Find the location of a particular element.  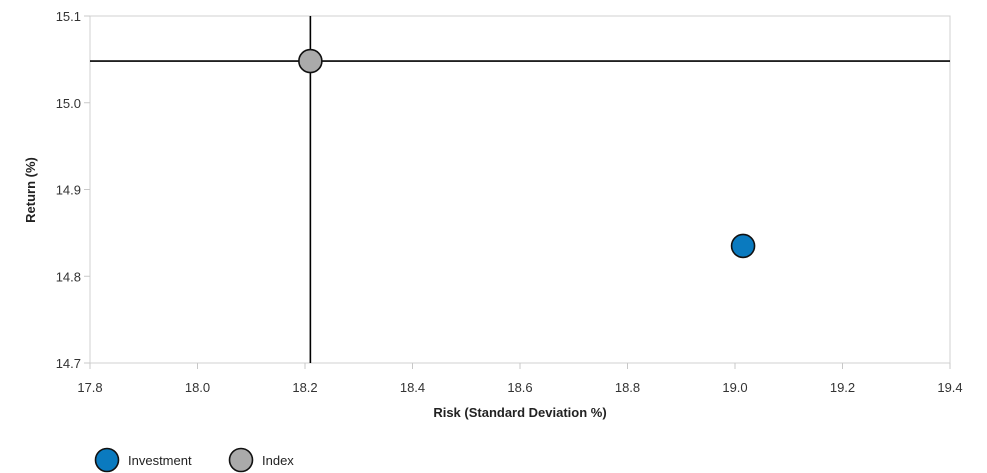

point-investment is located at coordinates (743, 246).